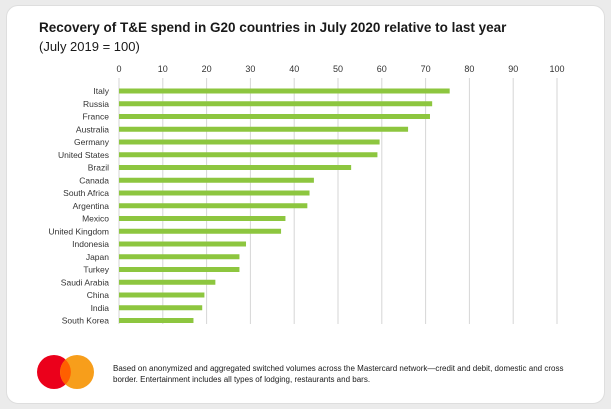 This screenshot has width=611, height=409. I want to click on logo-overlap, so click(65, 372).